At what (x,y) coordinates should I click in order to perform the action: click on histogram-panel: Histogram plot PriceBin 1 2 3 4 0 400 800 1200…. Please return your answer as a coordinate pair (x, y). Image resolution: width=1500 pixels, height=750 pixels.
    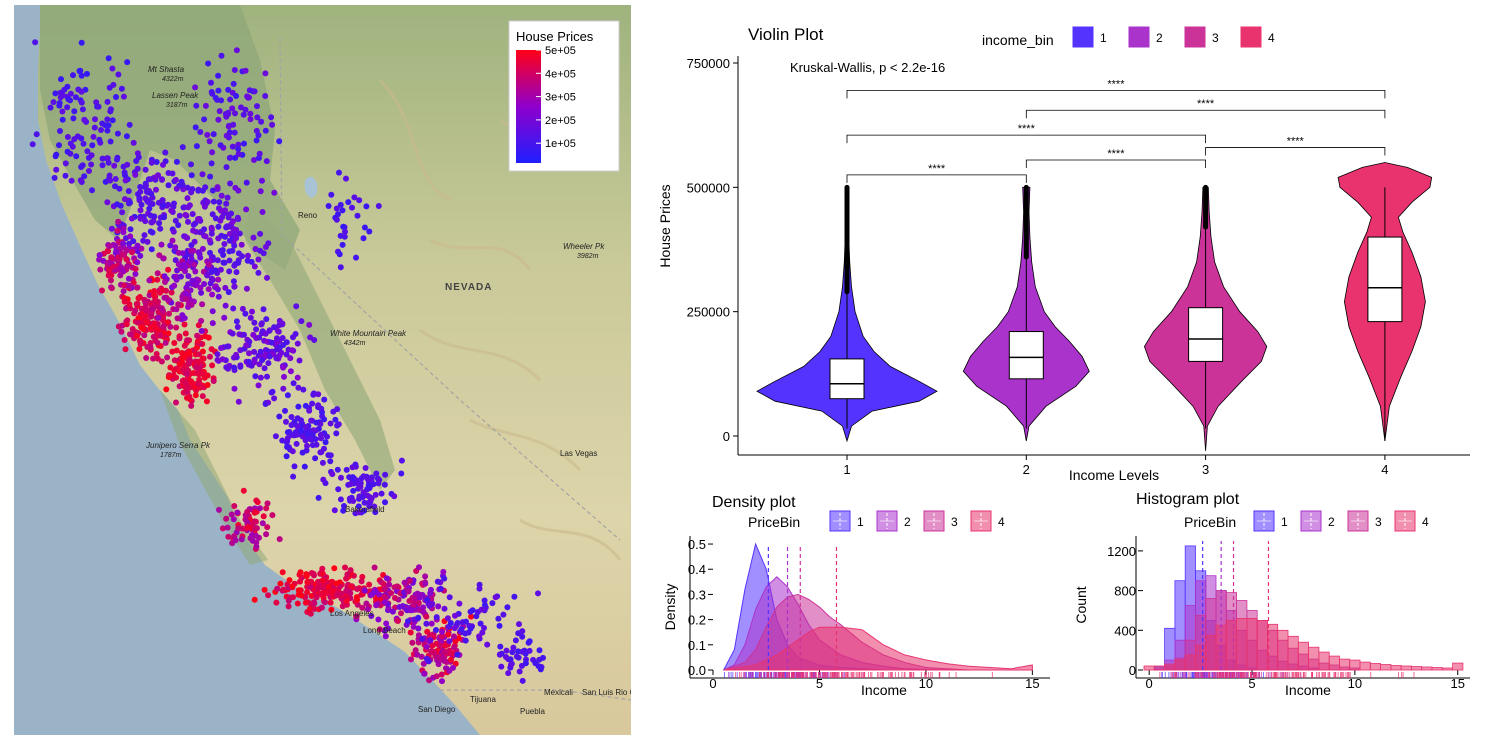
    Looking at the image, I should click on (1271, 594).